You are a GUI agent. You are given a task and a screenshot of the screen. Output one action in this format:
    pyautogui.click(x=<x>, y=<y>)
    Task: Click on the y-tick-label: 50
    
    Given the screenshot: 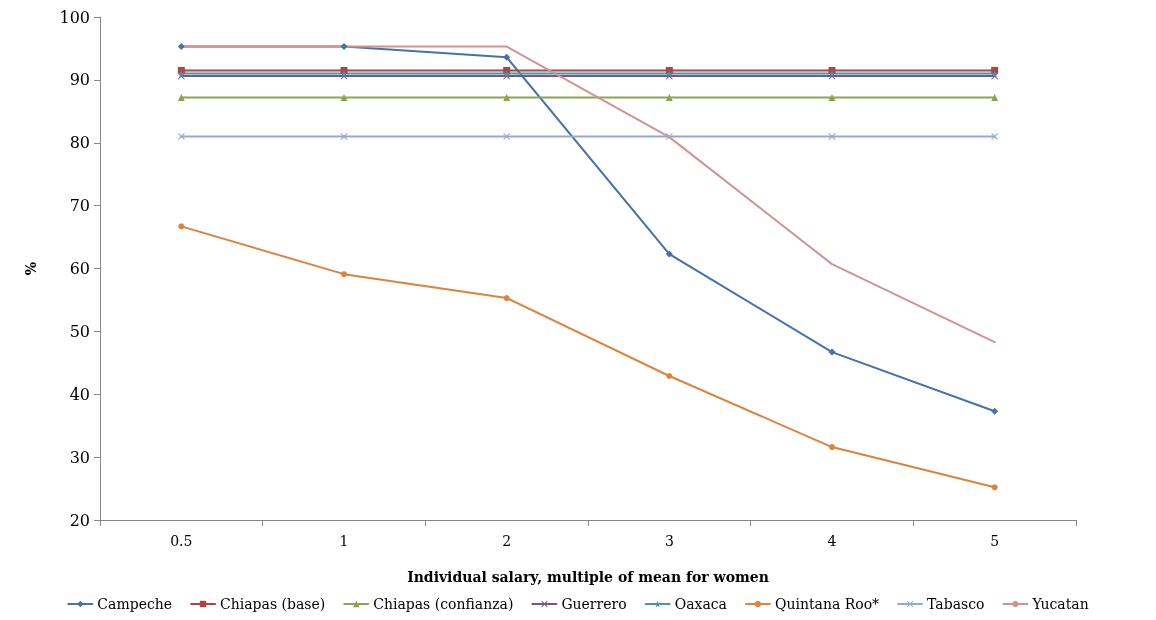 What is the action you would take?
    pyautogui.click(x=79, y=331)
    